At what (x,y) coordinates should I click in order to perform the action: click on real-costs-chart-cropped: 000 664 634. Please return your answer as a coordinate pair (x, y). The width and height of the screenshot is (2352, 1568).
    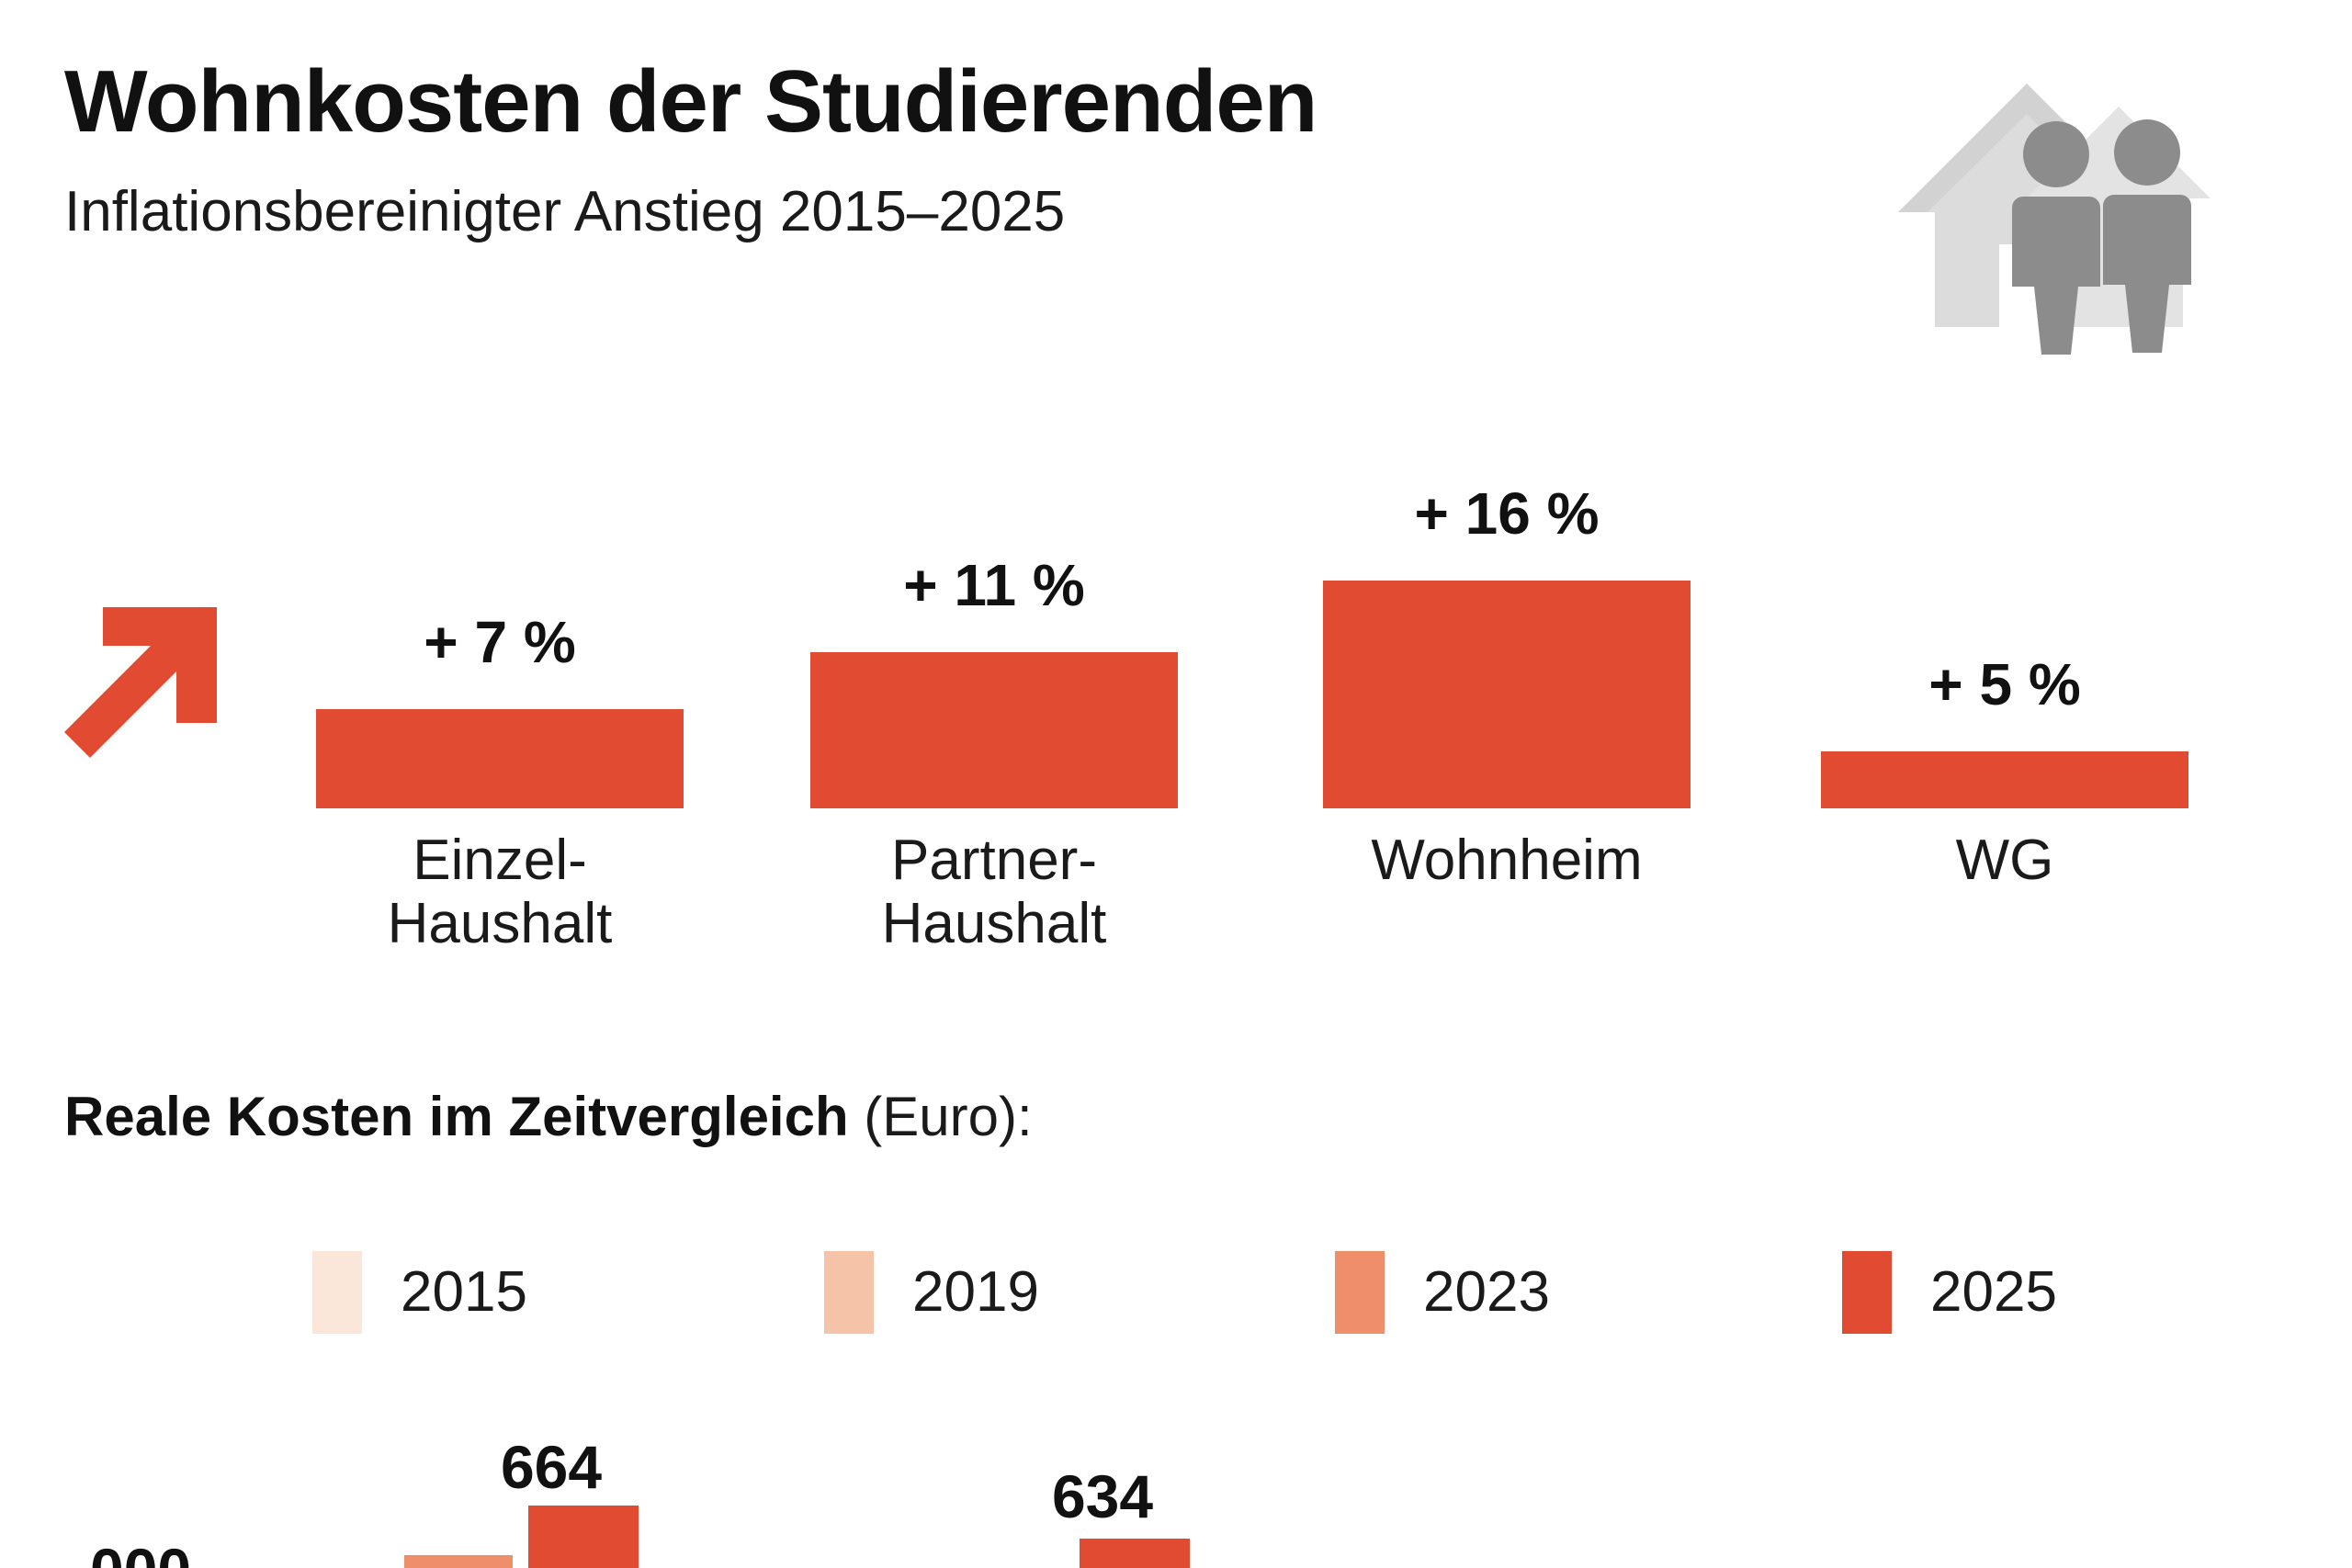
    Looking at the image, I should click on (1176, 1473).